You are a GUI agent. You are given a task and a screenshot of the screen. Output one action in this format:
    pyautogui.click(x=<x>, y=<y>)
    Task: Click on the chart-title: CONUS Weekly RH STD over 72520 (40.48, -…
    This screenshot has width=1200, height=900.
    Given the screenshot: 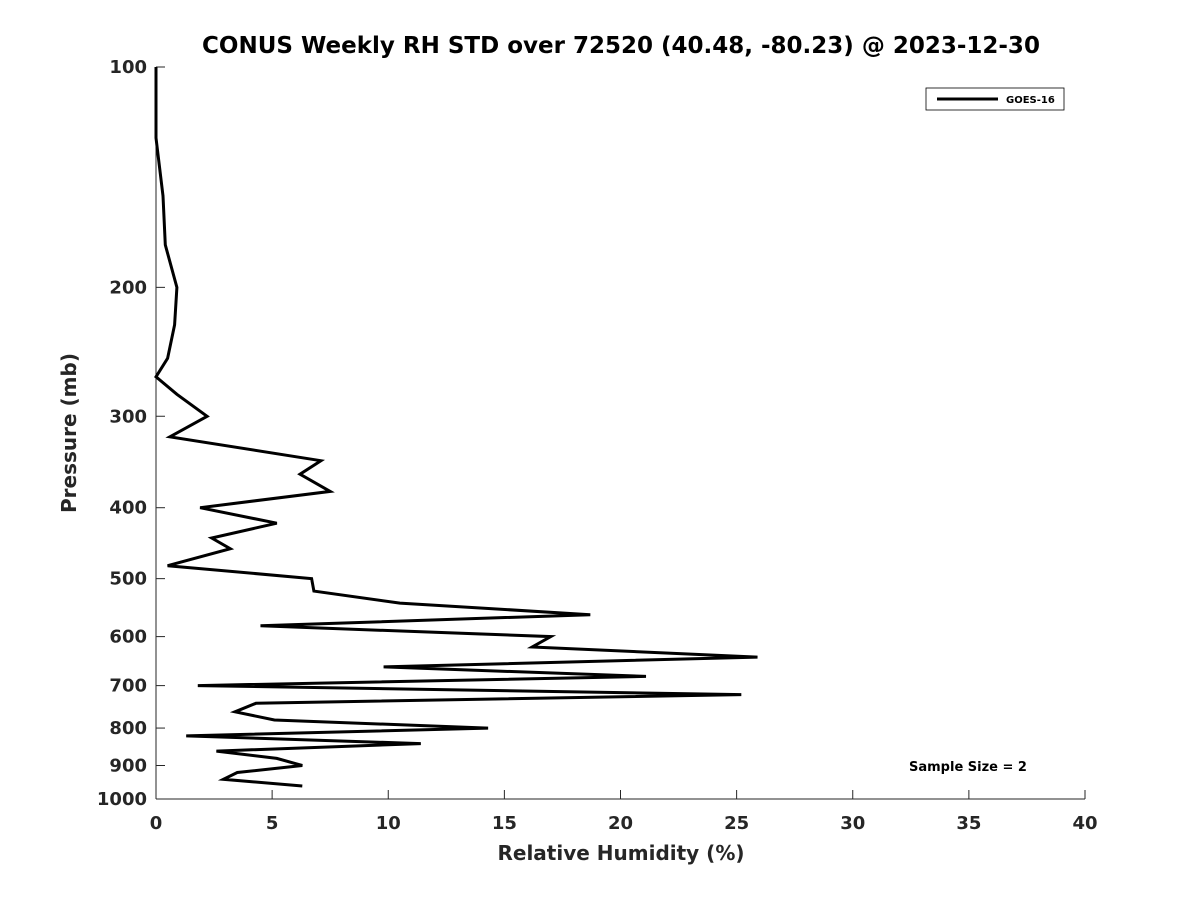 What is the action you would take?
    pyautogui.click(x=621, y=46)
    